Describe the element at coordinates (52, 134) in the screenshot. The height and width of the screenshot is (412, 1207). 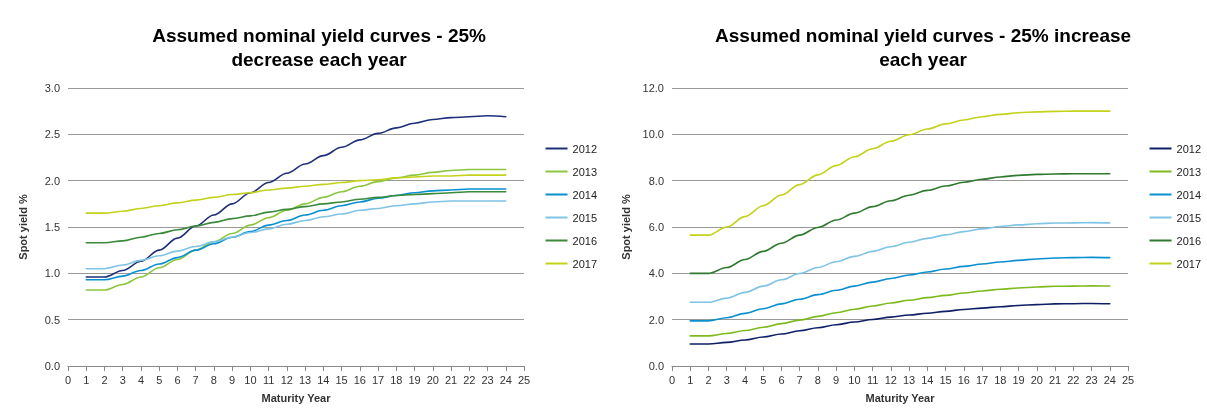
I see `y-tick-label: 2.5` at that location.